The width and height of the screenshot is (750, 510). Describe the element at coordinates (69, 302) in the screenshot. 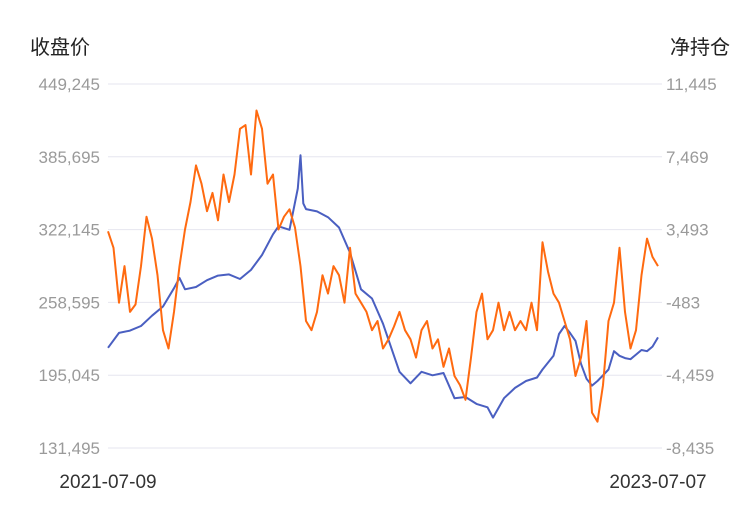

I see `left-tick-label: 258,595` at that location.